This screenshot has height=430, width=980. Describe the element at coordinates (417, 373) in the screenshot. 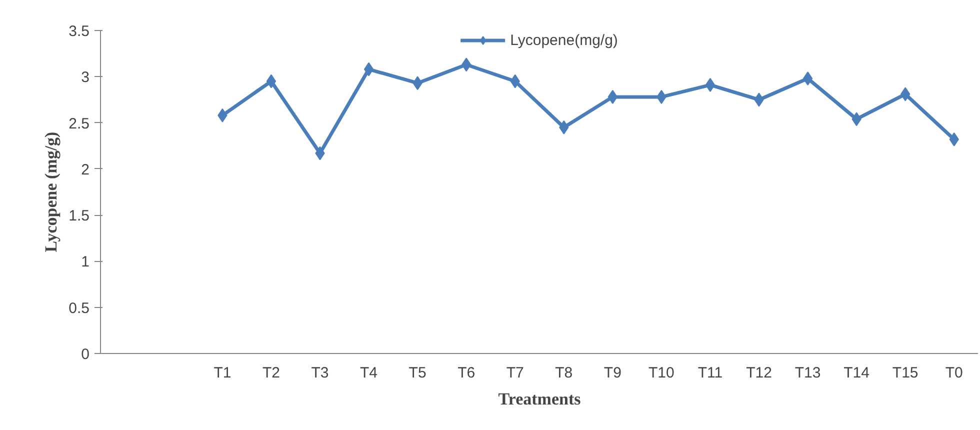

I see `x-tick-label: T5` at that location.